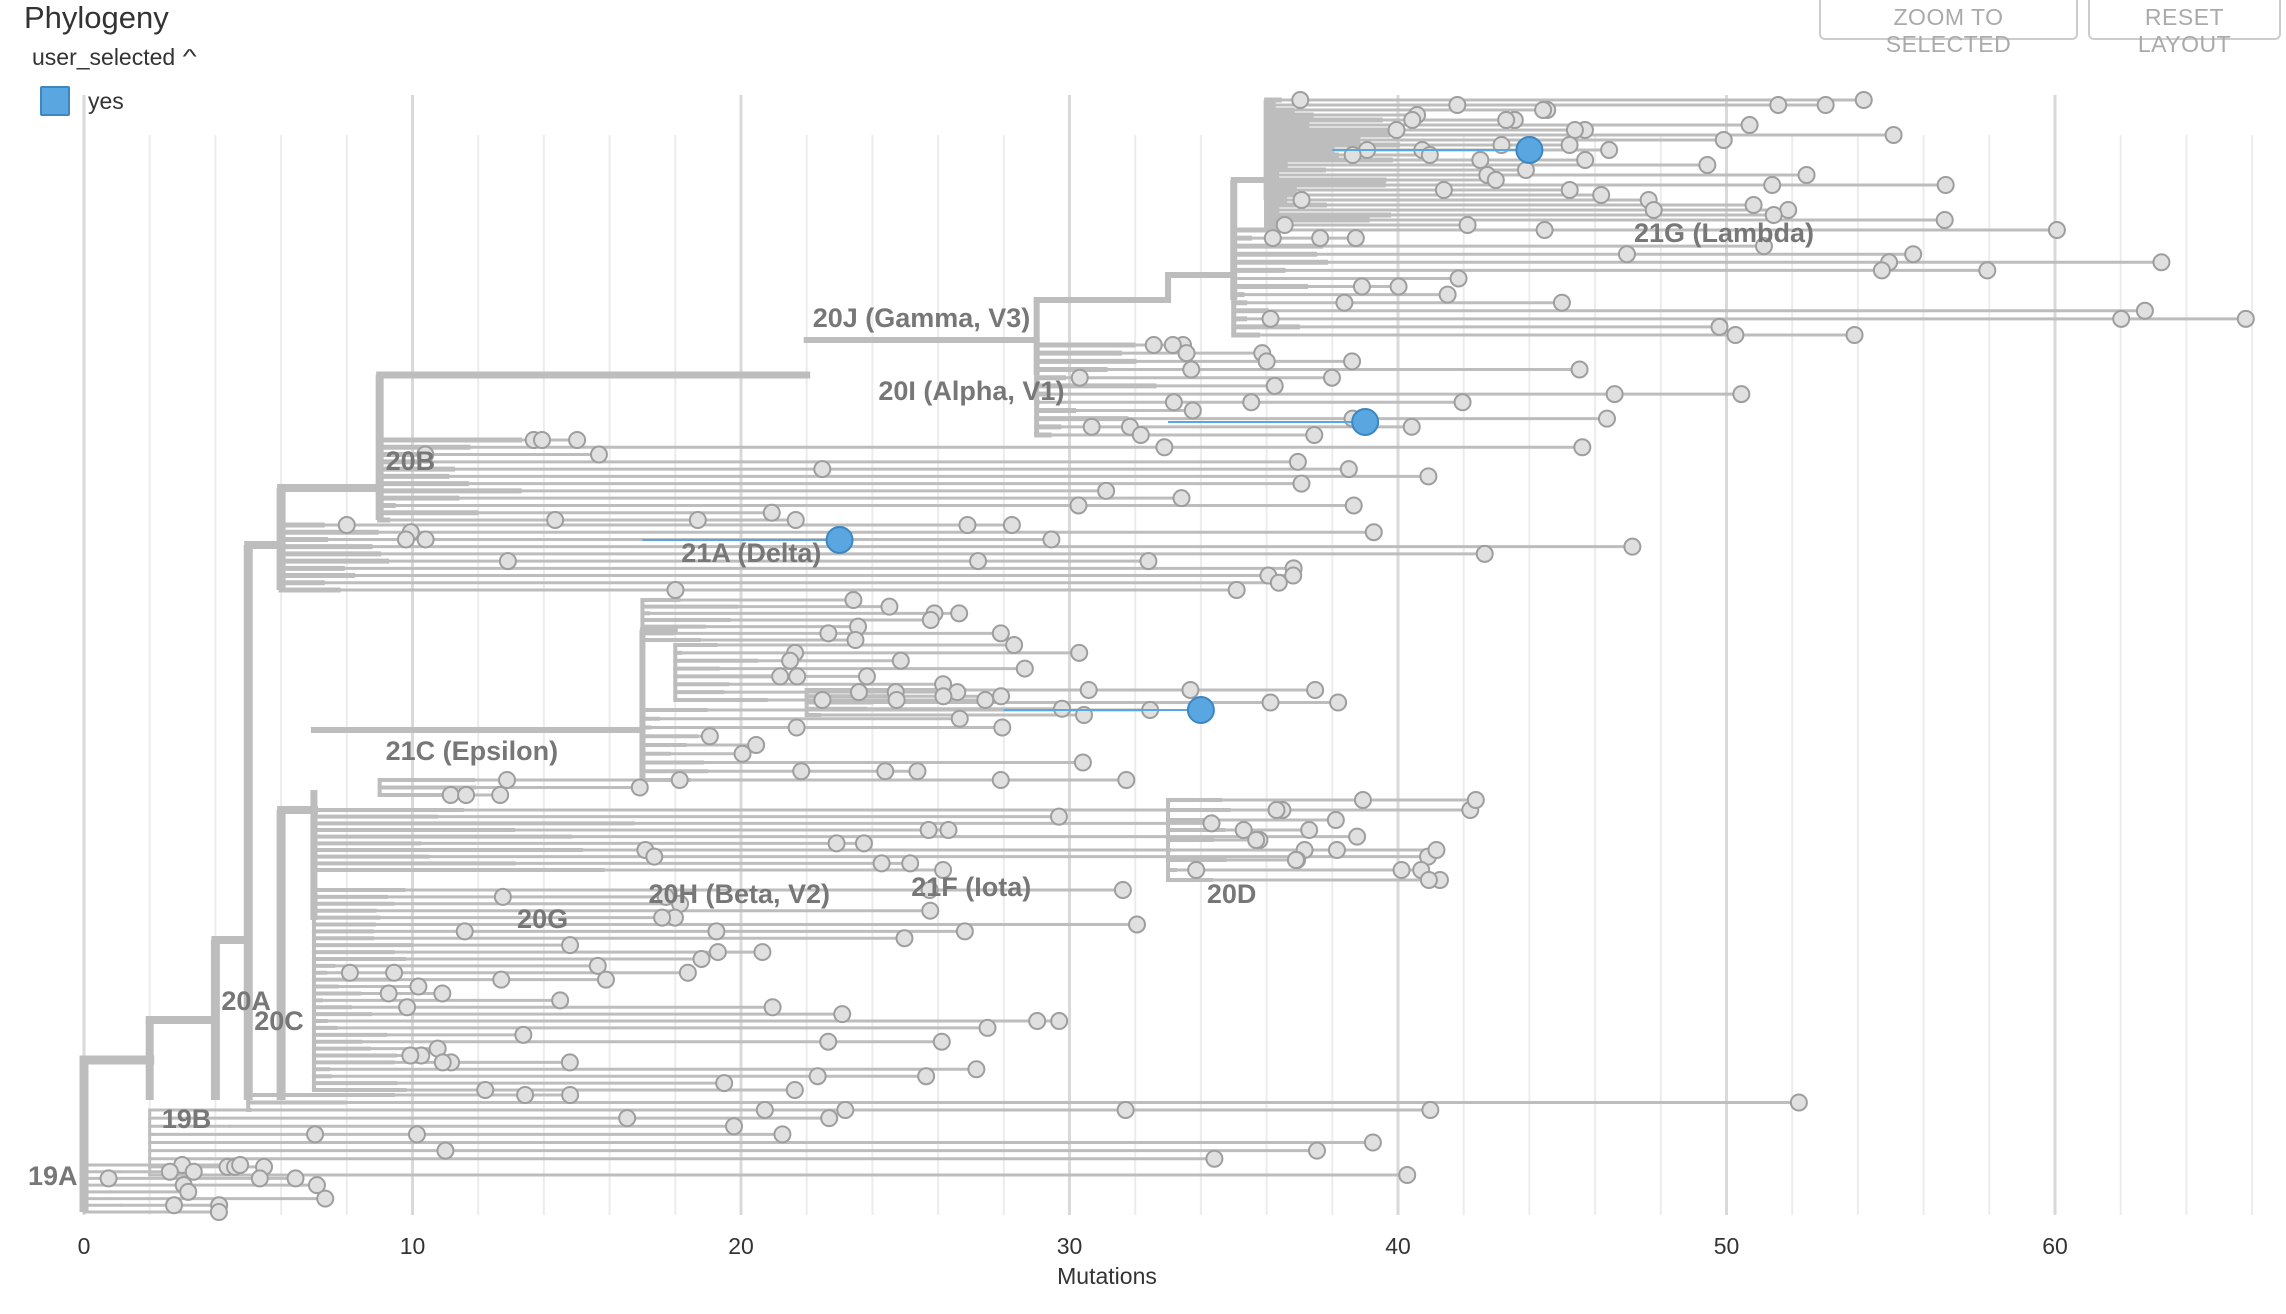 This screenshot has width=2286, height=1314. What do you see at coordinates (971, 391) in the screenshot?
I see `clade-label: 20I (Alpha, V1)` at bounding box center [971, 391].